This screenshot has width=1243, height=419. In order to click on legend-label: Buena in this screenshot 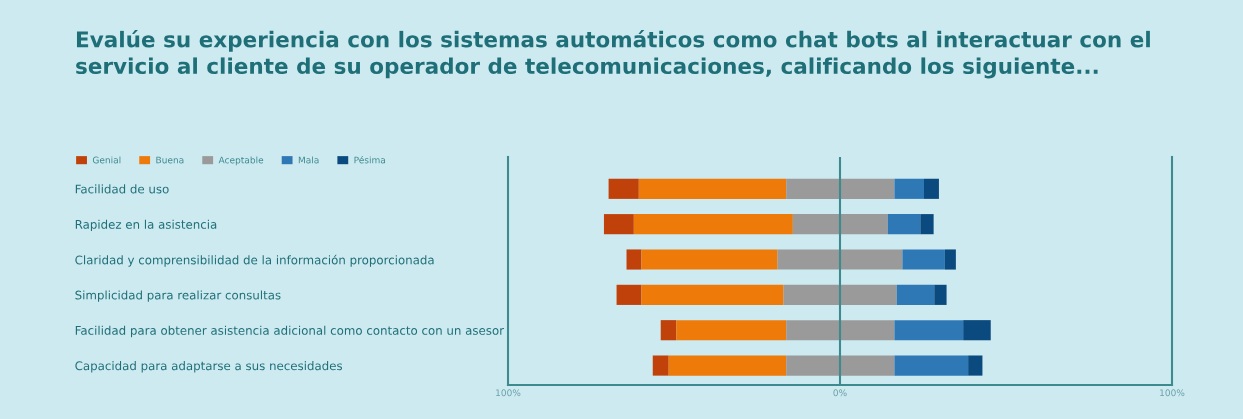, I will do `click(170, 160)`.